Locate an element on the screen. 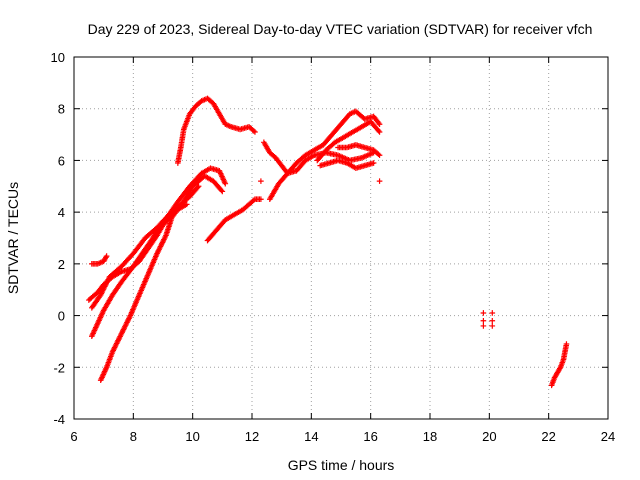 The height and width of the screenshot is (480, 640). x-axis-label: GPS time / hours is located at coordinates (341, 465).